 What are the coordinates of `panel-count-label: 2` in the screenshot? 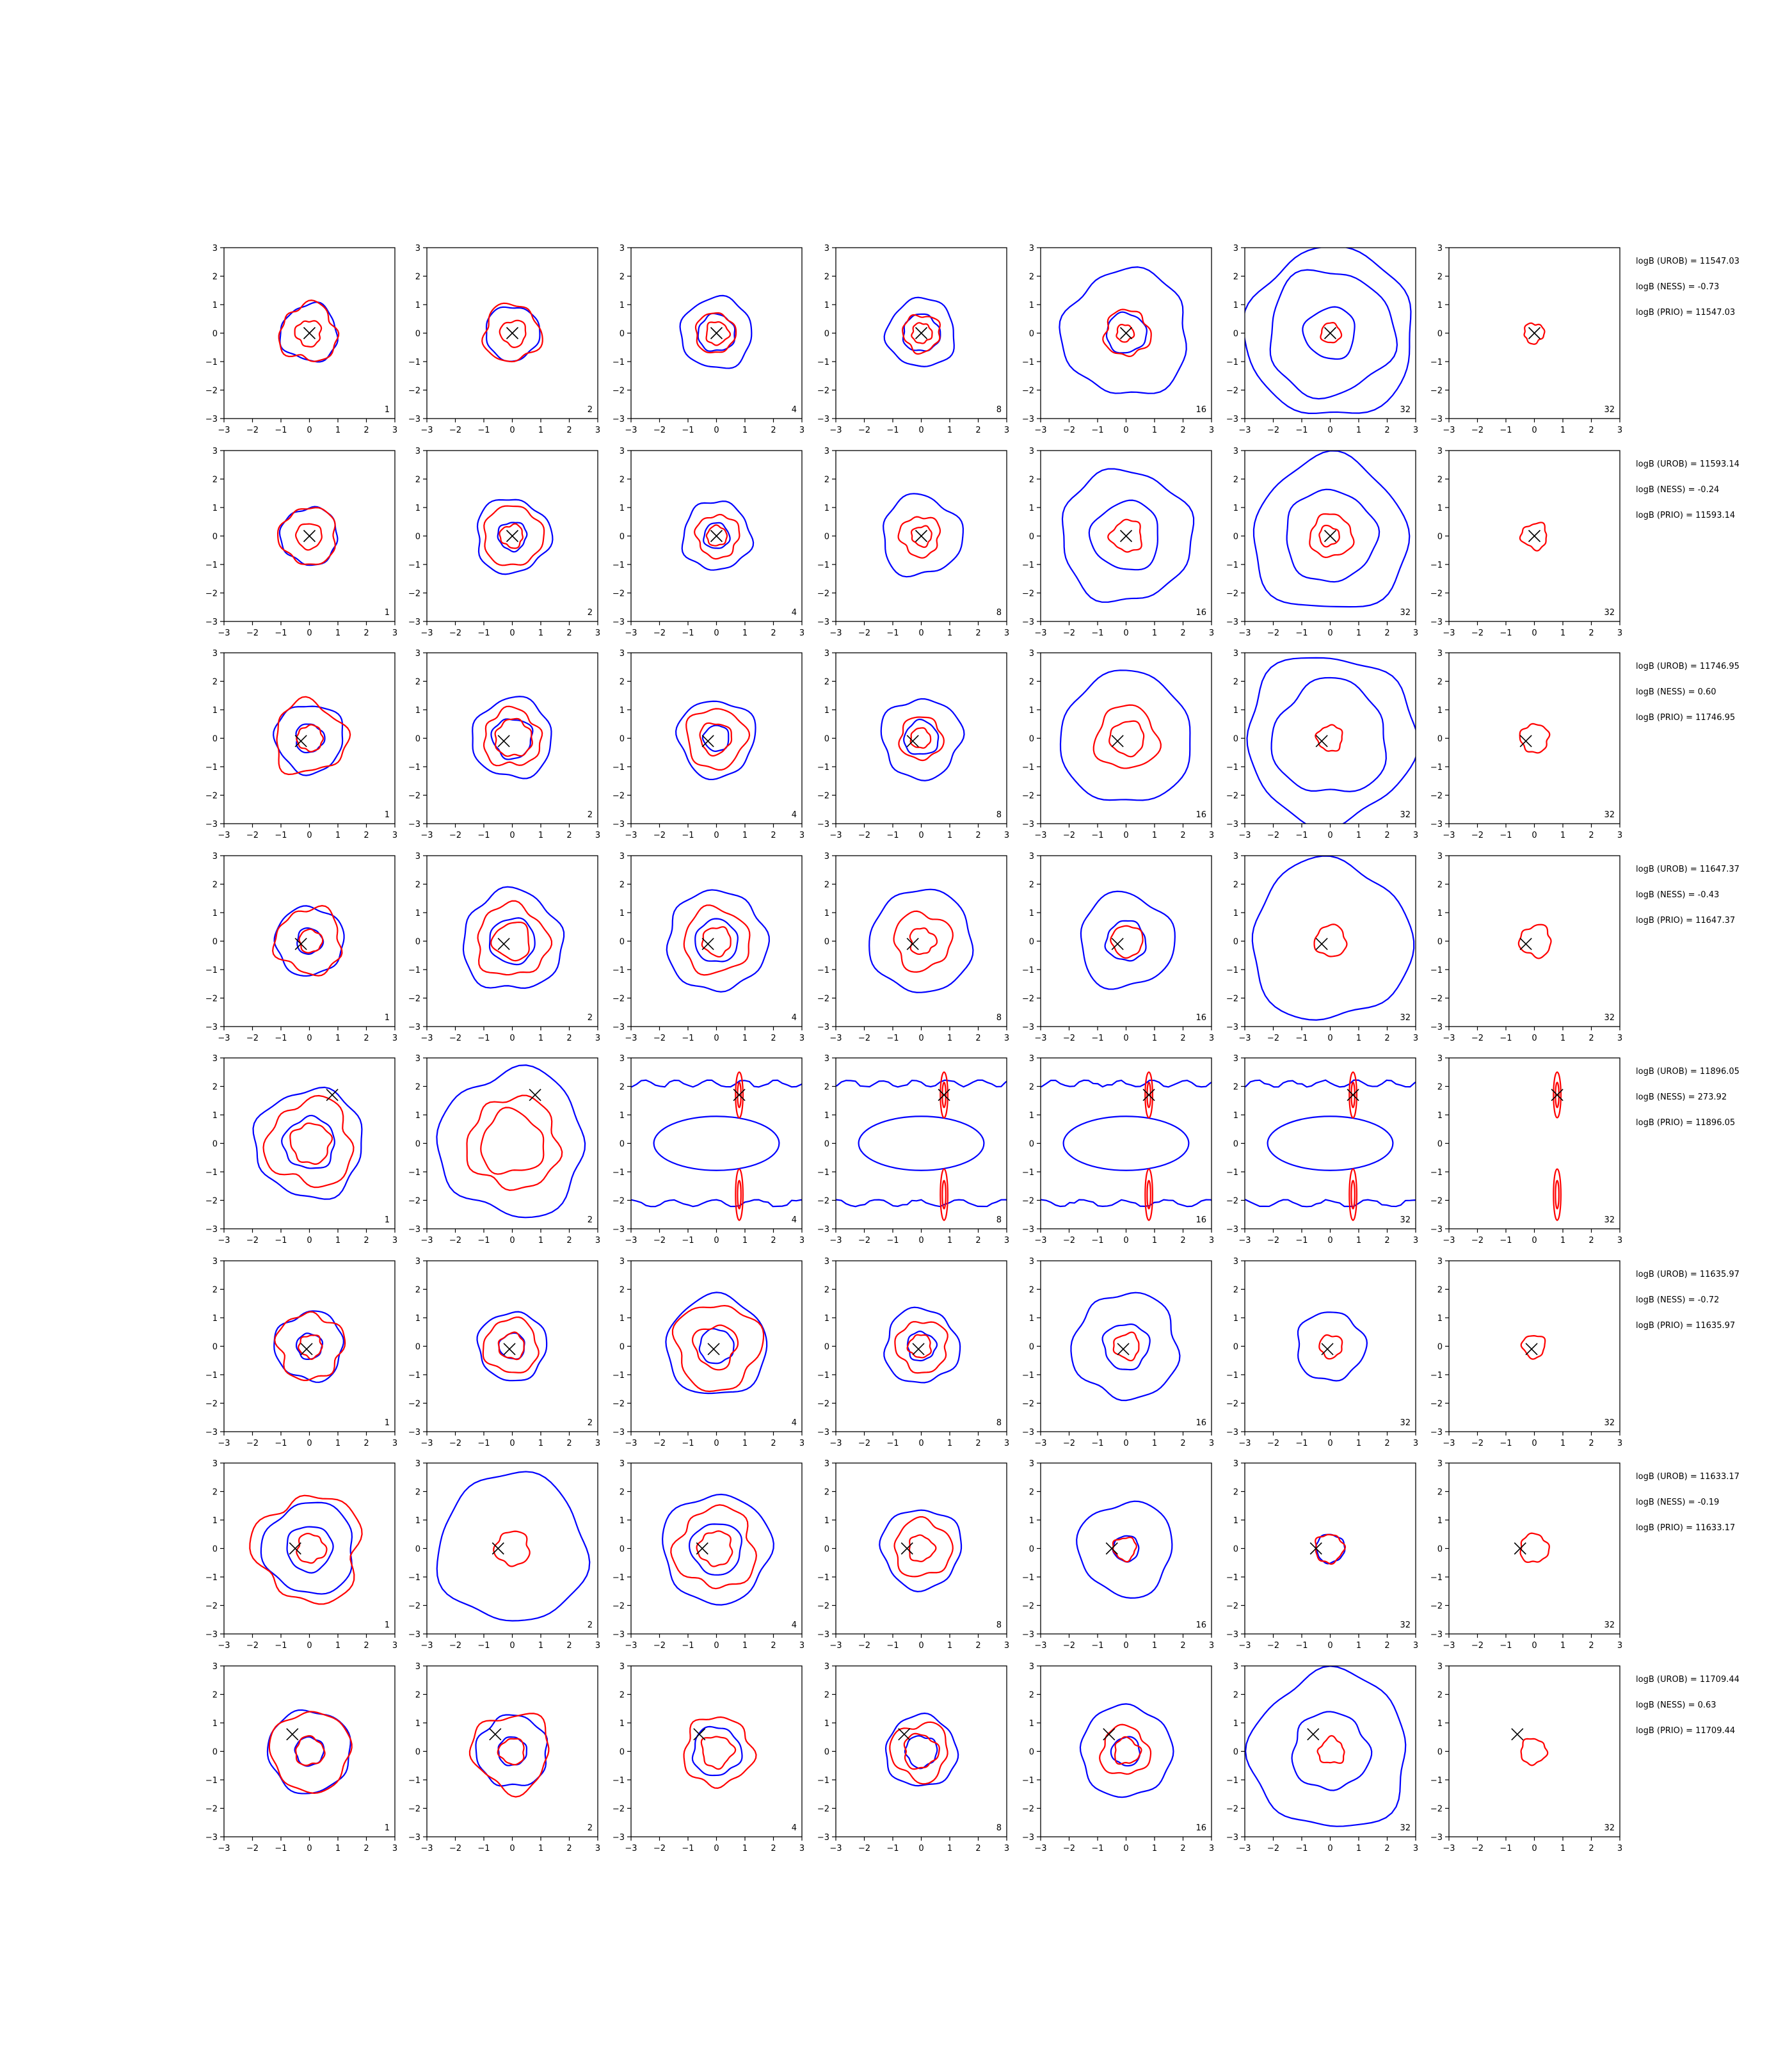 It's located at (590, 815).